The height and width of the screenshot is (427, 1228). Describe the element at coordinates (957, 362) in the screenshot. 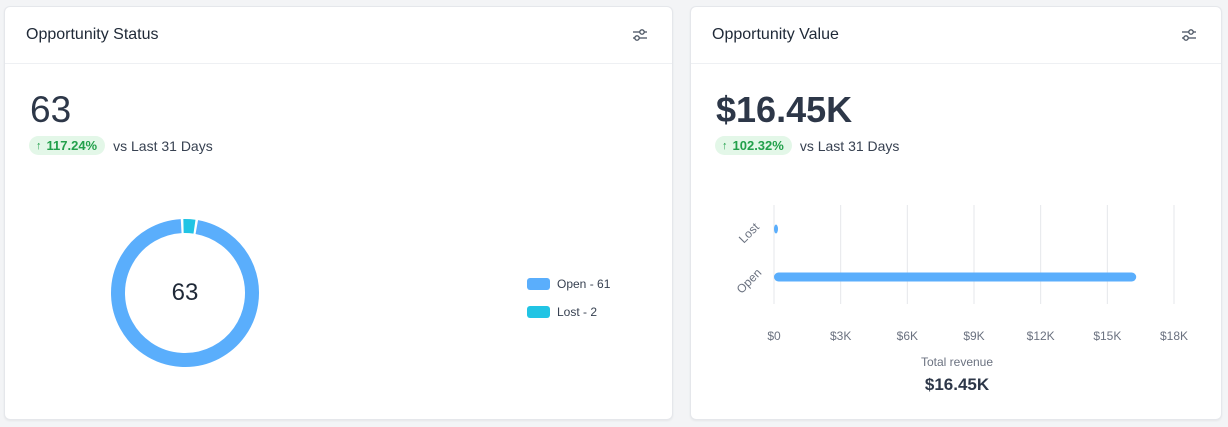

I see `total-revenue-label: Total revenue` at that location.